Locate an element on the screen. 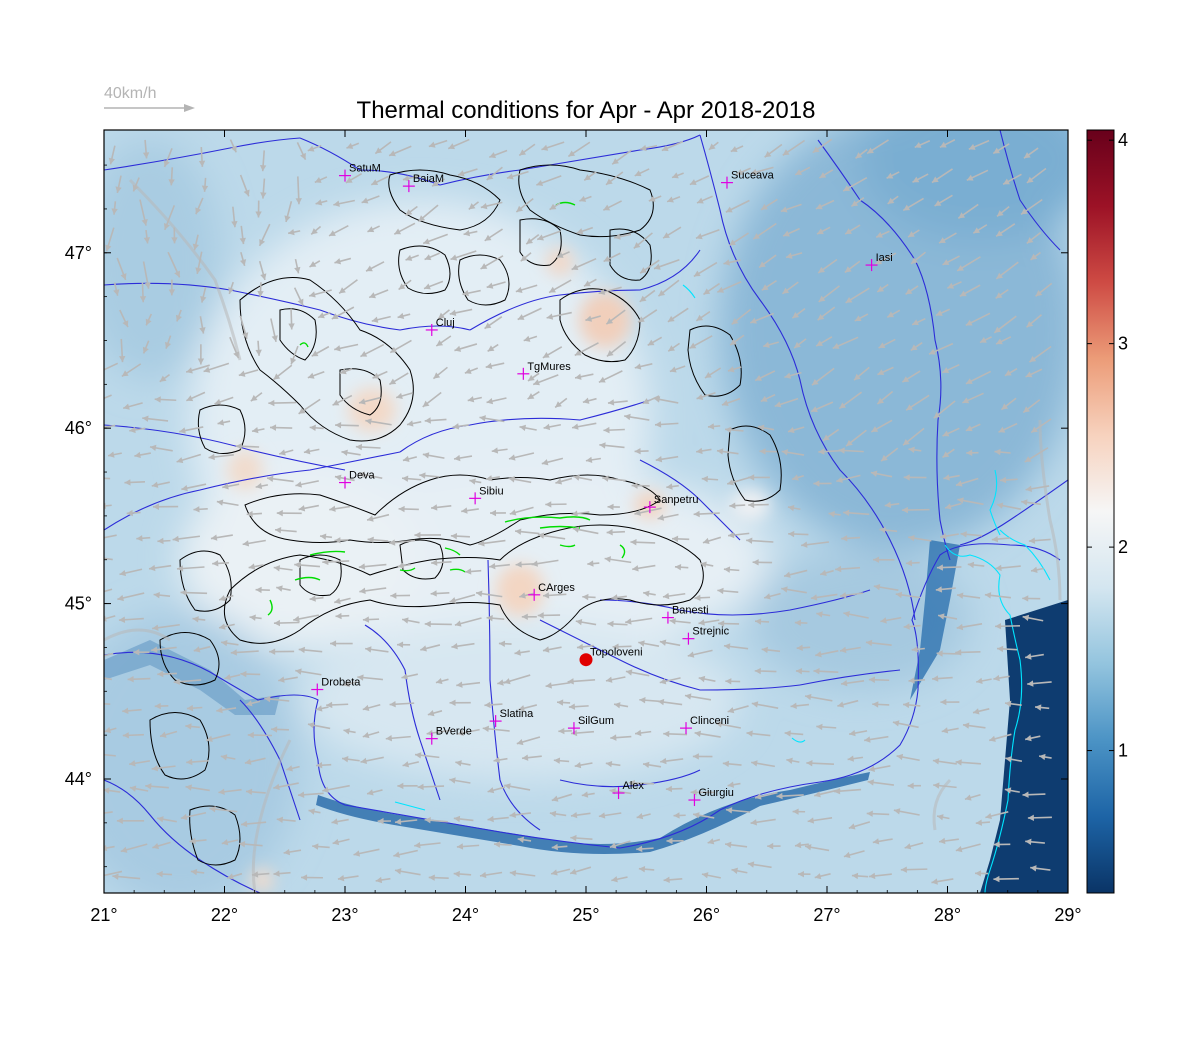  city-label: Topoloveni is located at coordinates (616, 653).